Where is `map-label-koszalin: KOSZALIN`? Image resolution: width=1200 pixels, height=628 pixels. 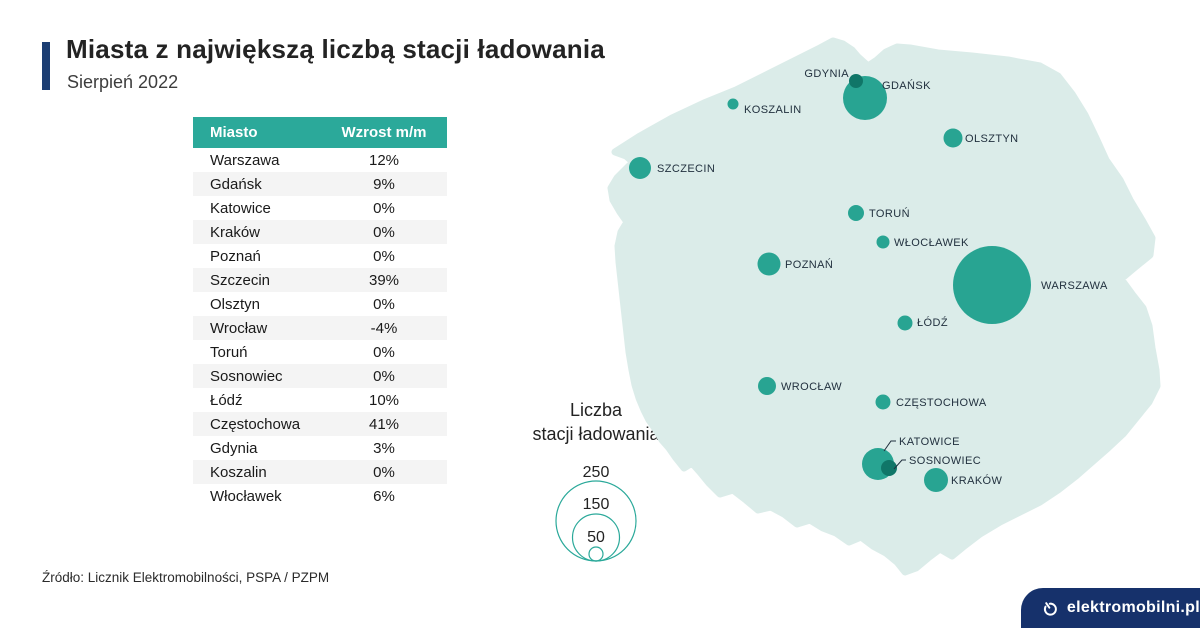
map-label-koszalin: KOSZALIN is located at coordinates (773, 110).